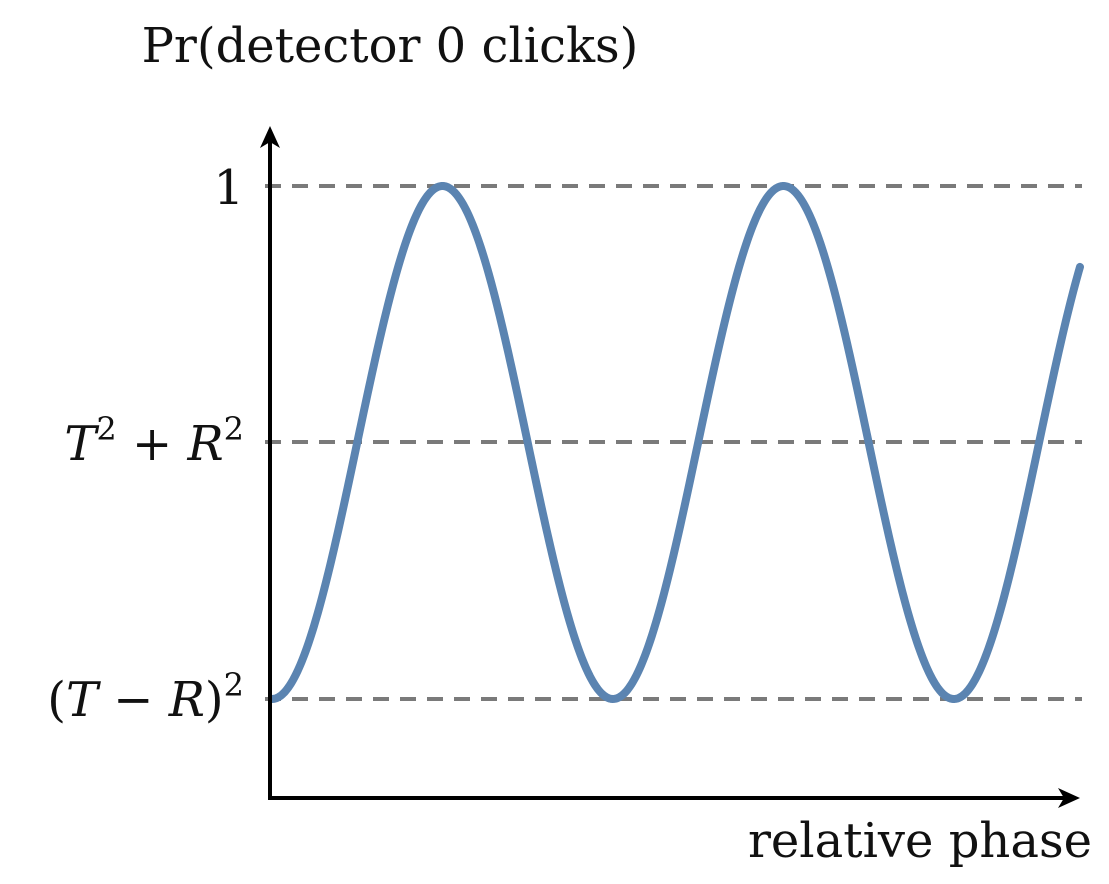 The height and width of the screenshot is (884, 1109). I want to click on y-tick-label-squared-difference: (T − R)2, so click(145, 697).